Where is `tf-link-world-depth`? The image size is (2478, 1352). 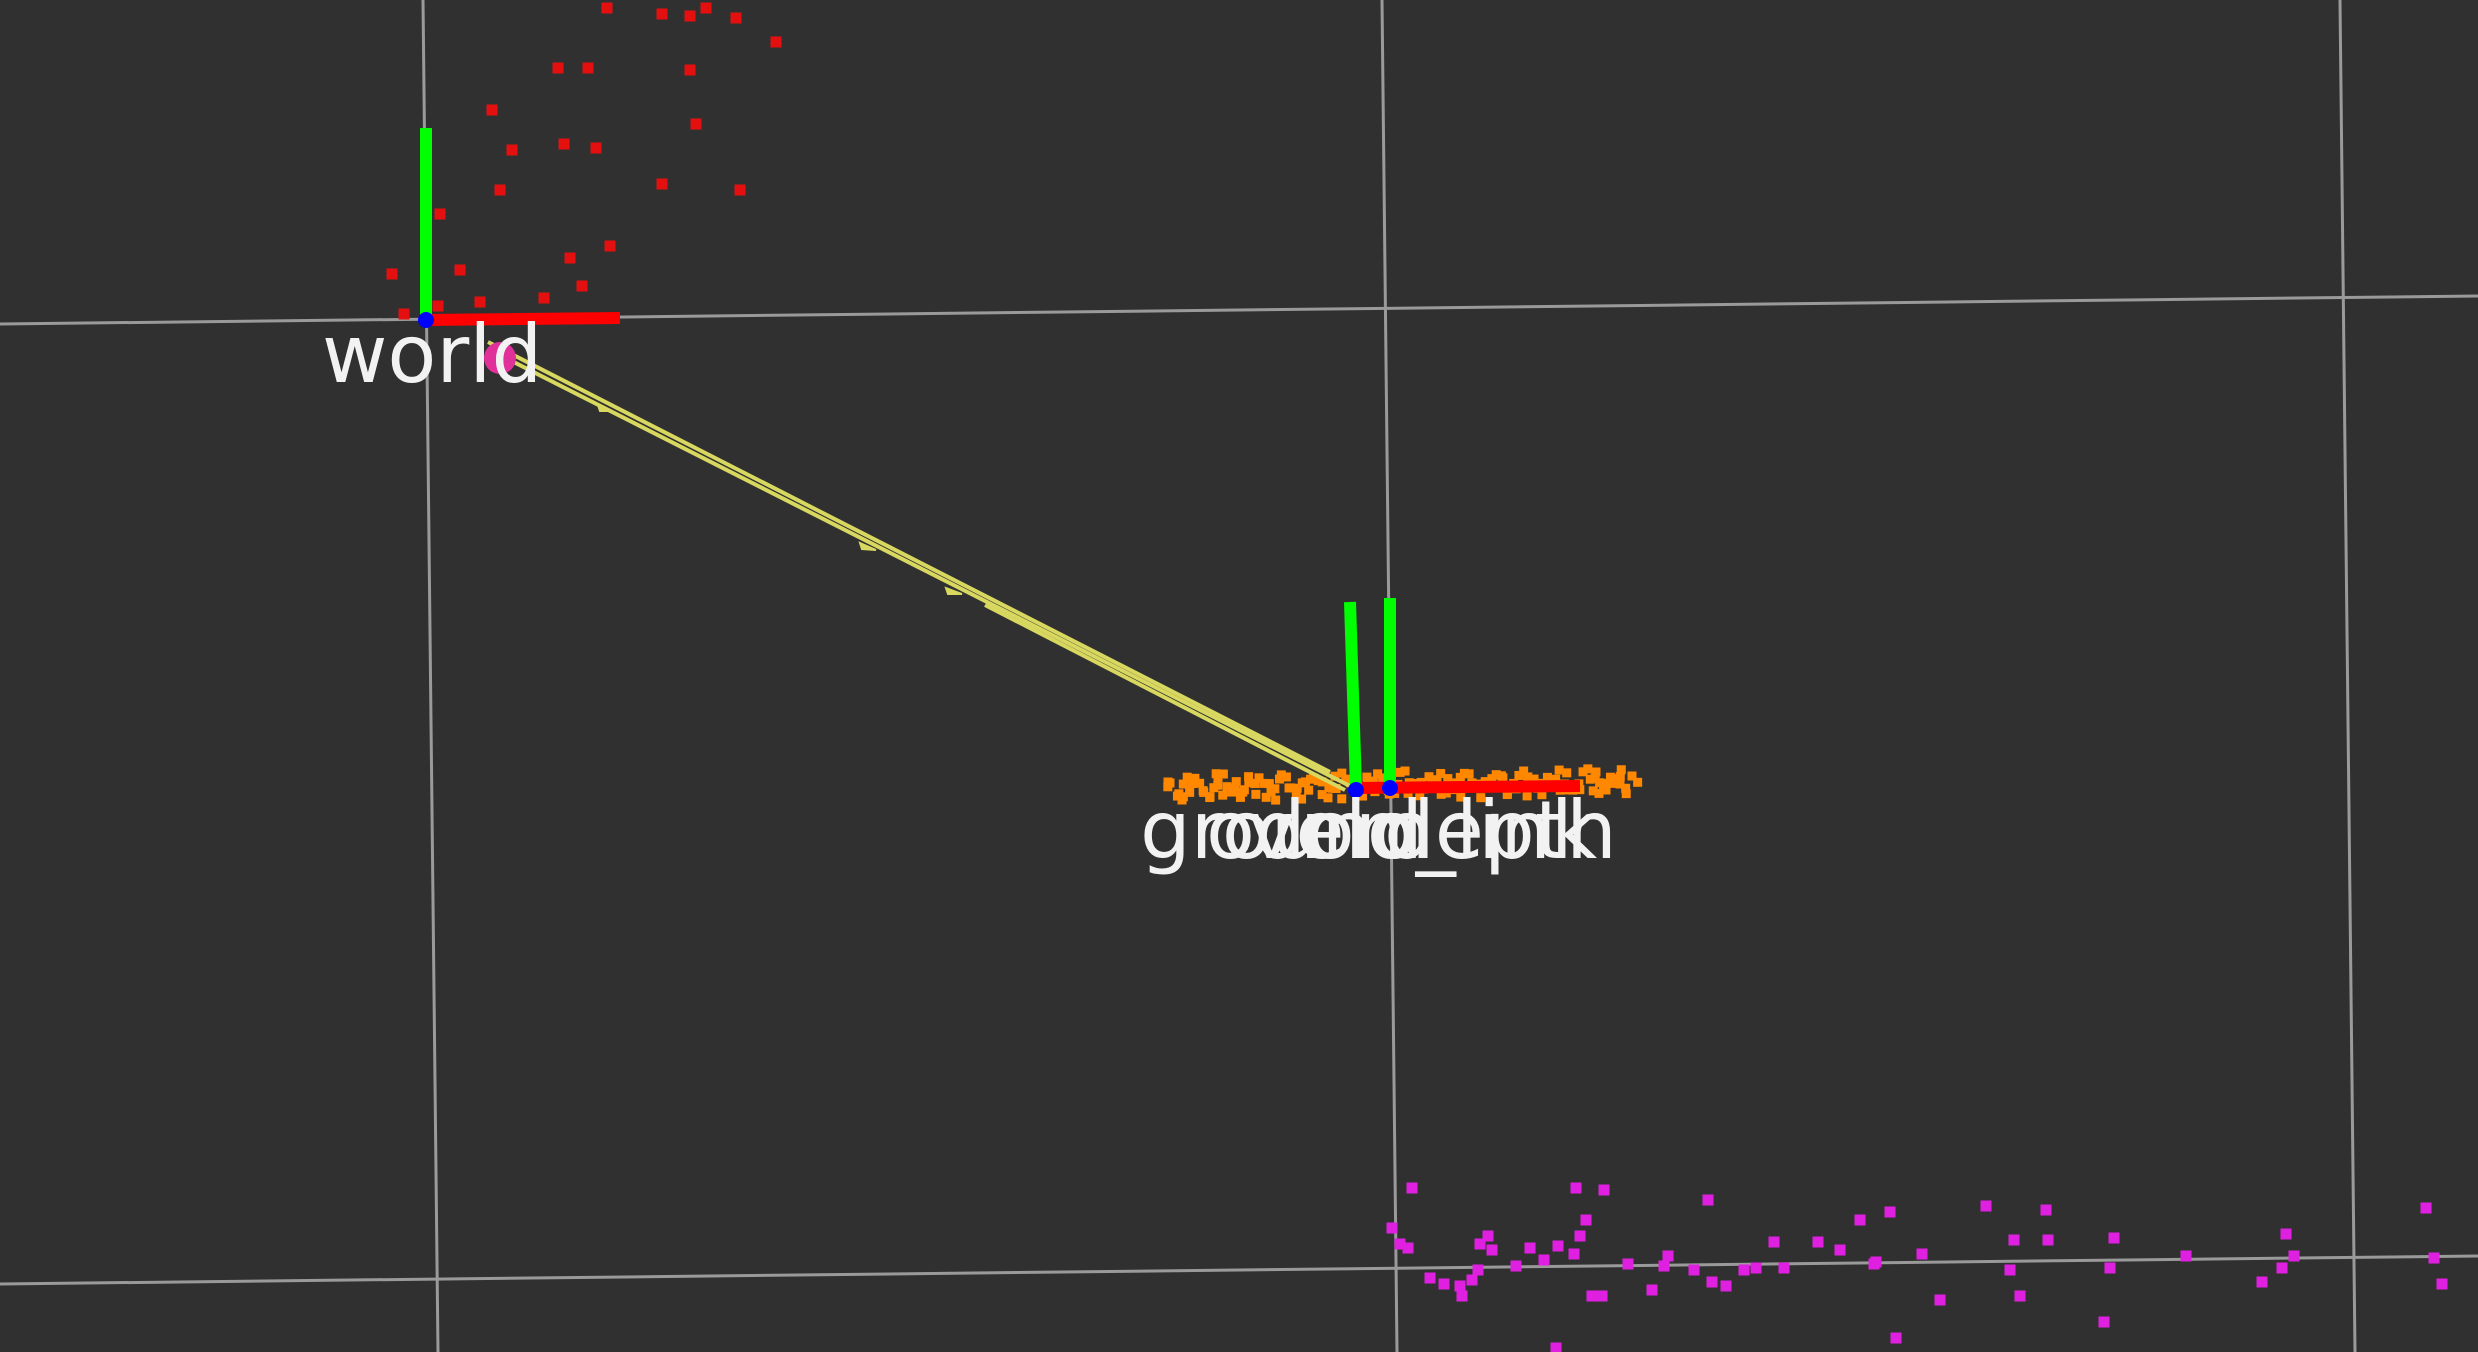
tf-link-world-depth is located at coordinates (1165, 697).